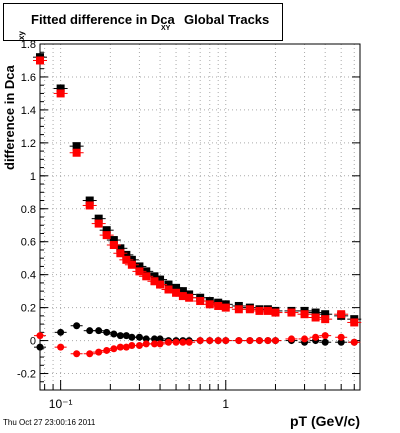 Image resolution: width=400 pixels, height=433 pixels. I want to click on timestamp: Thu Oct 27 23:00:16 2011, so click(49, 422).